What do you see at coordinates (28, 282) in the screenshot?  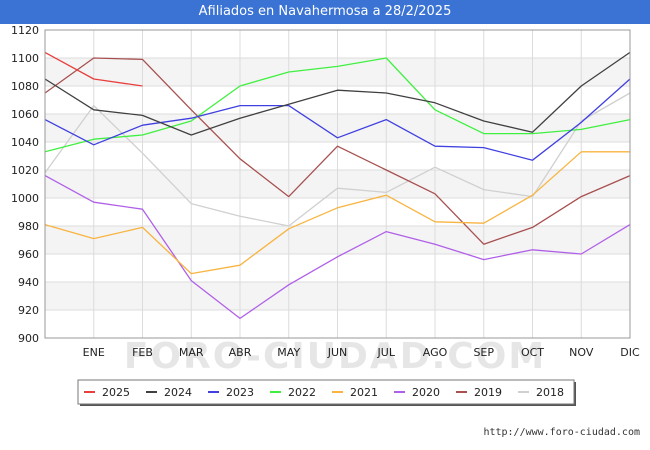 I see `y-tick-label: 940` at bounding box center [28, 282].